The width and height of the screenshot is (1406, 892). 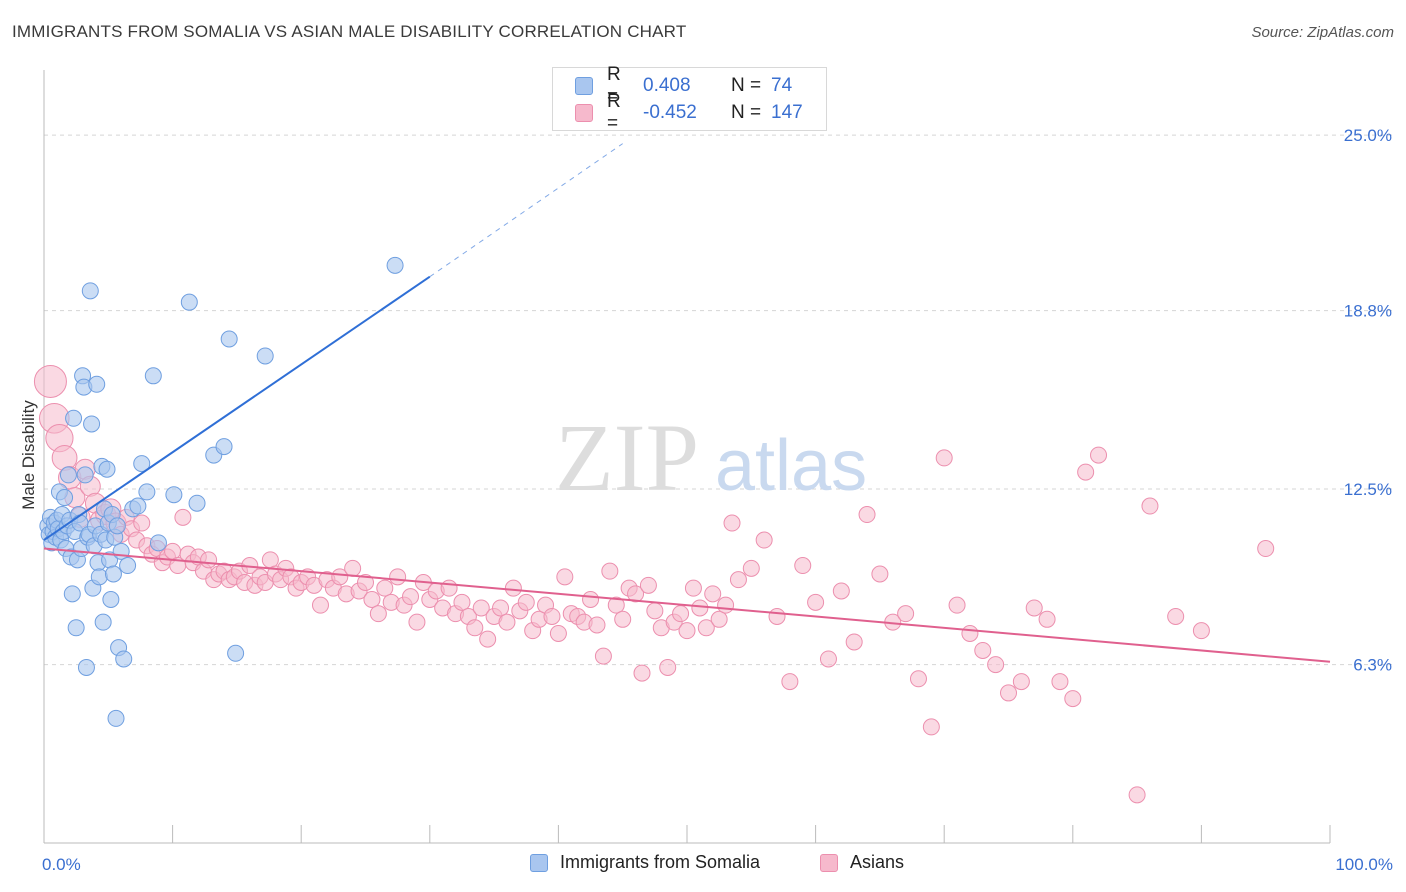 I want to click on somalia-trend-line, so click(x=237, y=408).